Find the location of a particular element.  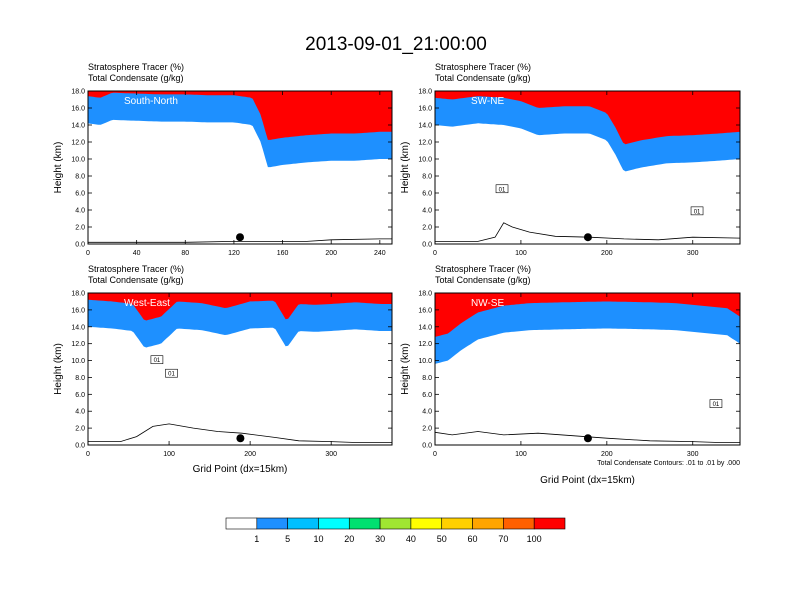

colorbar-label: 100 is located at coordinates (534, 539).